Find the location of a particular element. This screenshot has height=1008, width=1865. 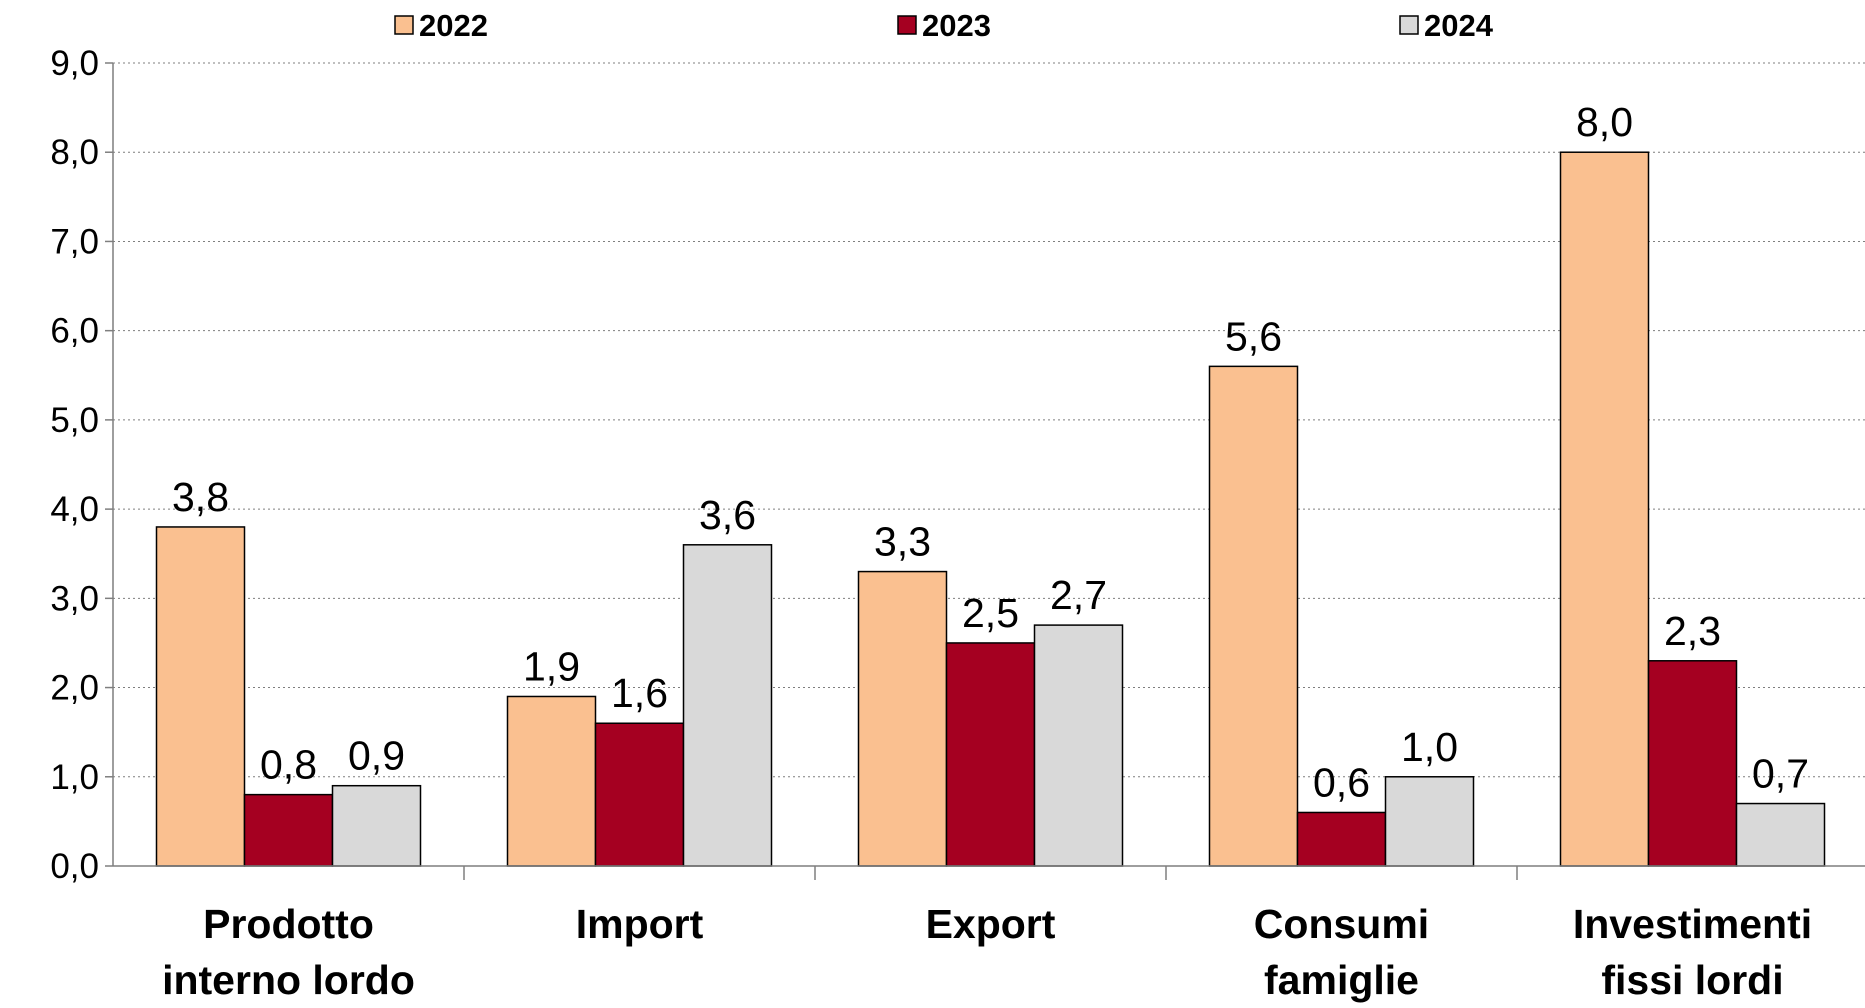

data-label: 2,3 is located at coordinates (1692, 631).